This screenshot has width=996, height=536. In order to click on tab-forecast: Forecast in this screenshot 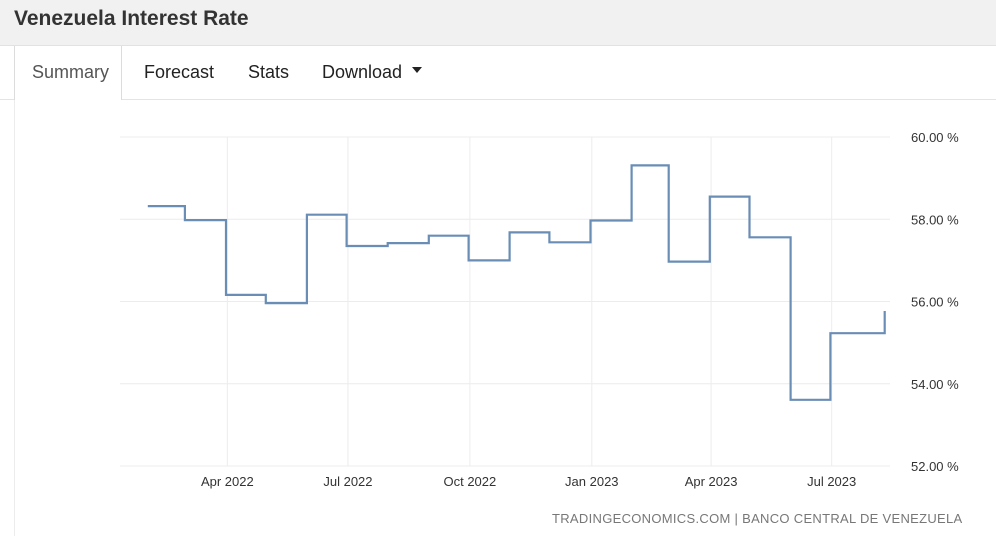, I will do `click(179, 72)`.